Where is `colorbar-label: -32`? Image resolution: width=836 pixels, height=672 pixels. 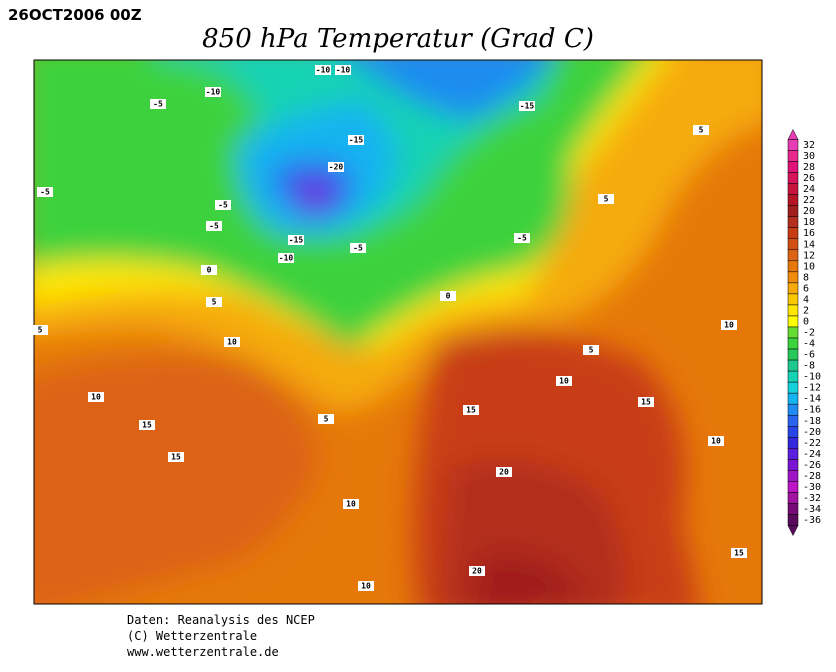 colorbar-label: -32 is located at coordinates (812, 498).